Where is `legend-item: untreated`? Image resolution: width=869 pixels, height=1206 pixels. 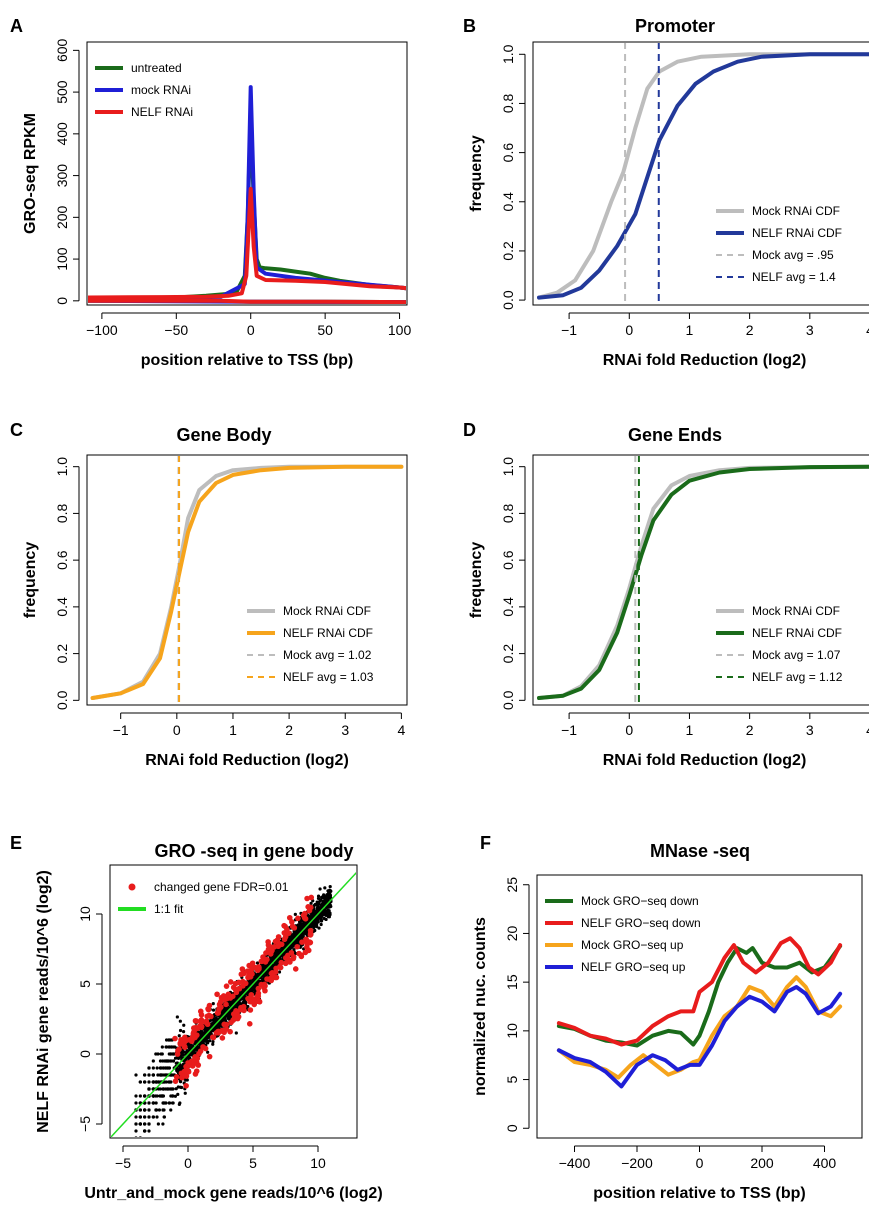 legend-item: untreated is located at coordinates (138, 68).